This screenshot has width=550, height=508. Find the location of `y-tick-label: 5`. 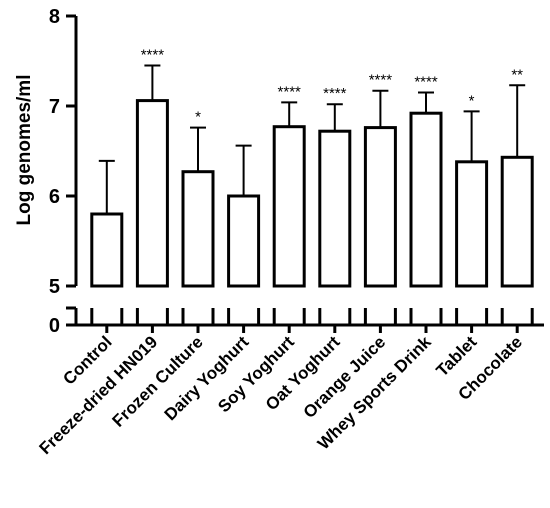

y-tick-label: 5 is located at coordinates (54, 287).